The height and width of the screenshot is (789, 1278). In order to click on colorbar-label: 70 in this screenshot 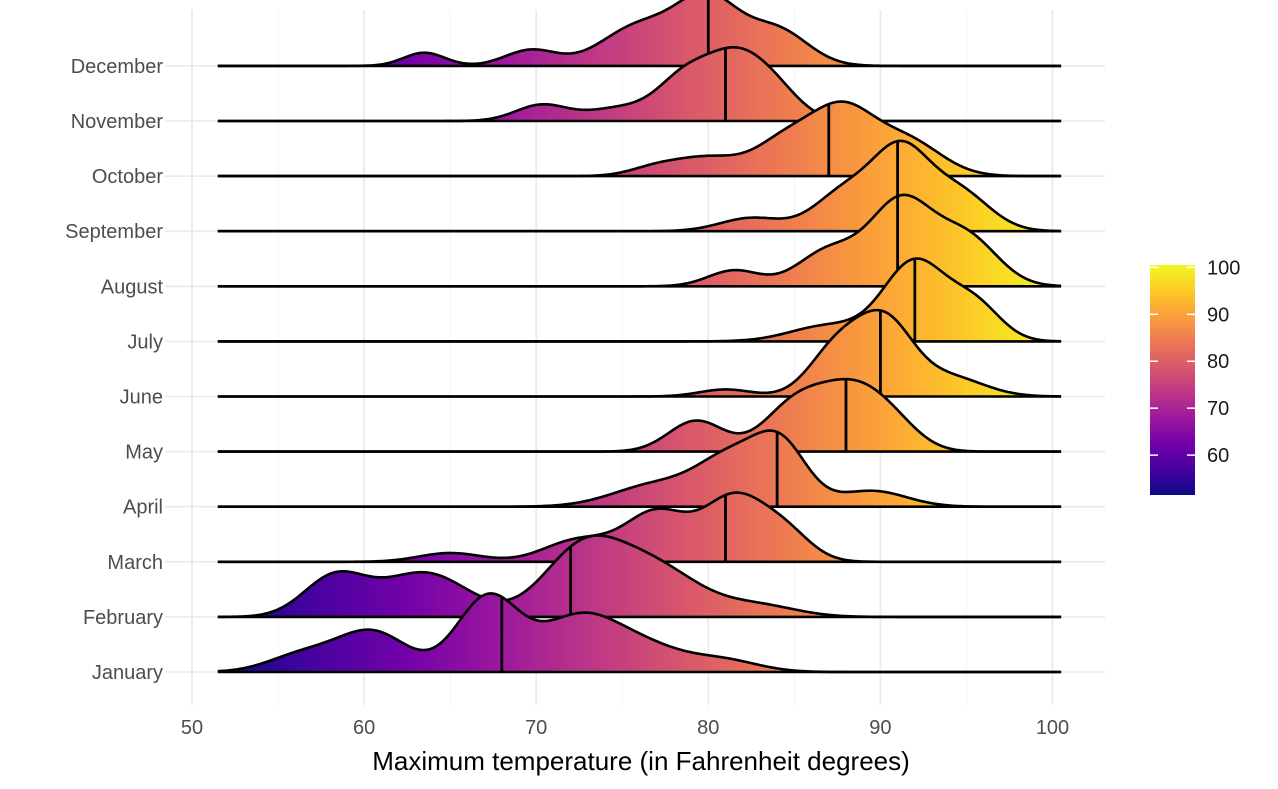, I will do `click(1218, 409)`.